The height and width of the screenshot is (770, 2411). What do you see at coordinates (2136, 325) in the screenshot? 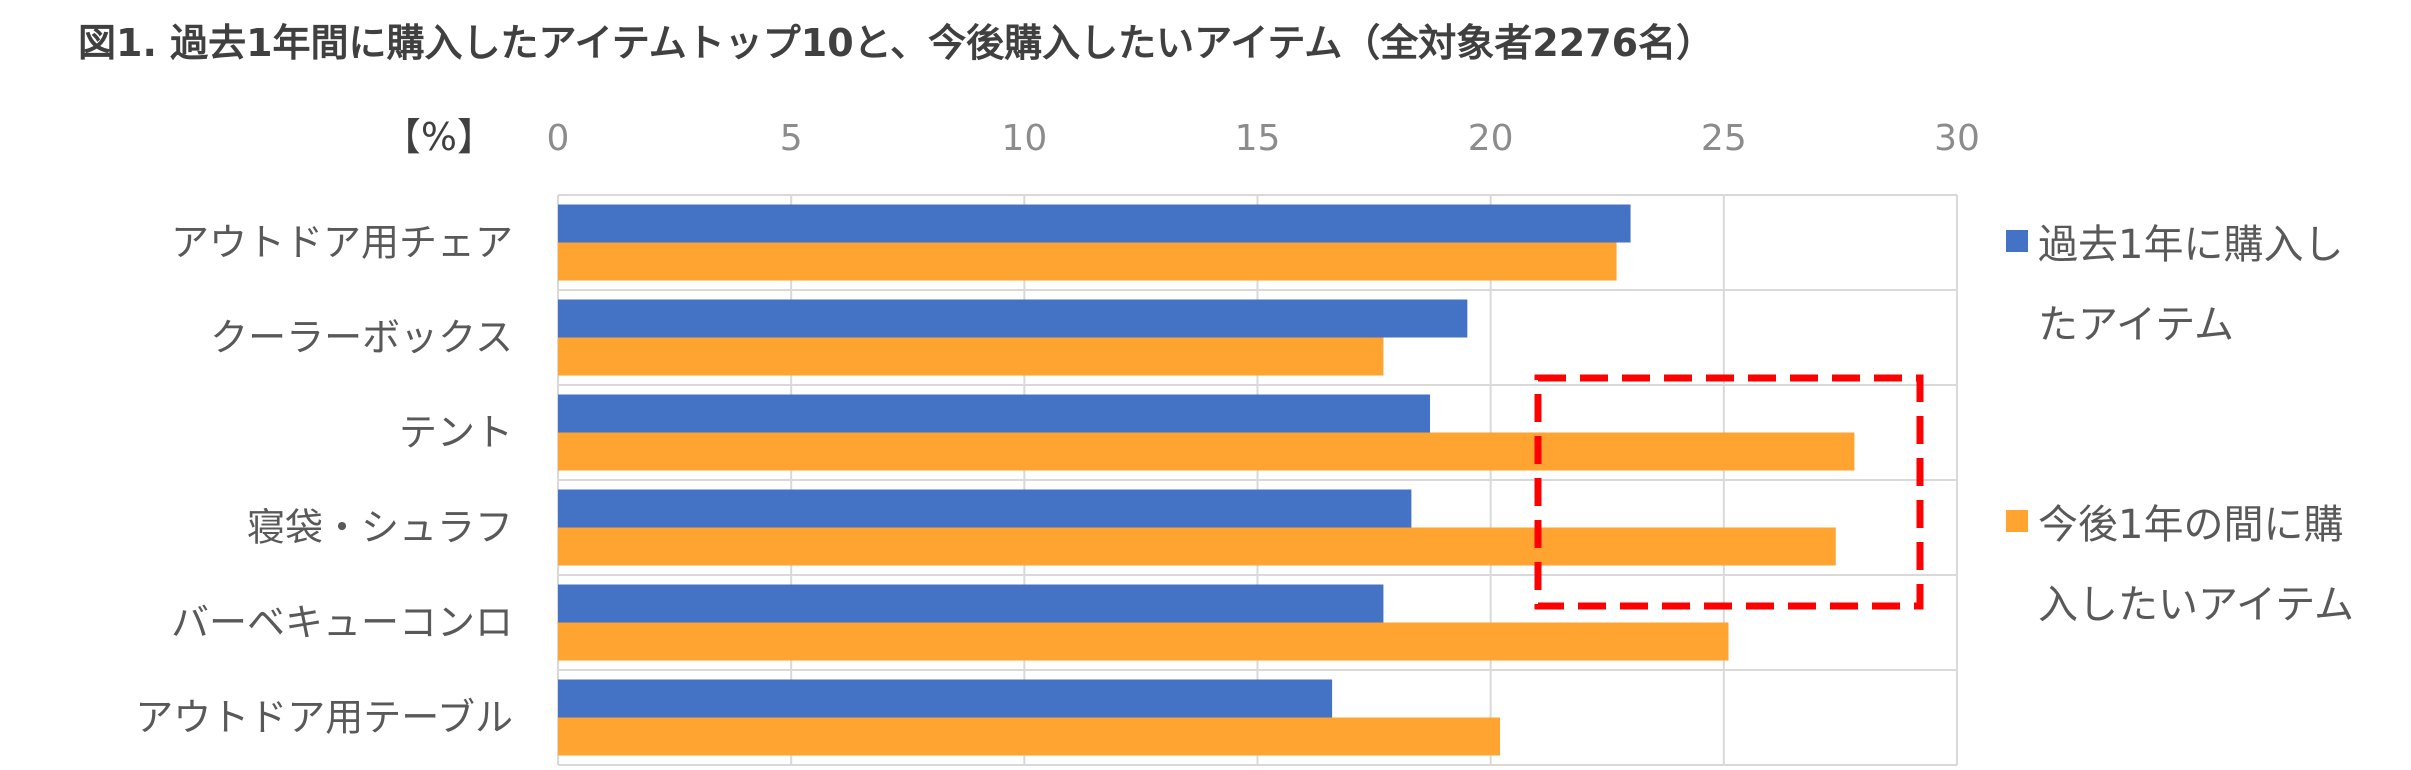
I see `legend-label: たアイテム` at bounding box center [2136, 325].